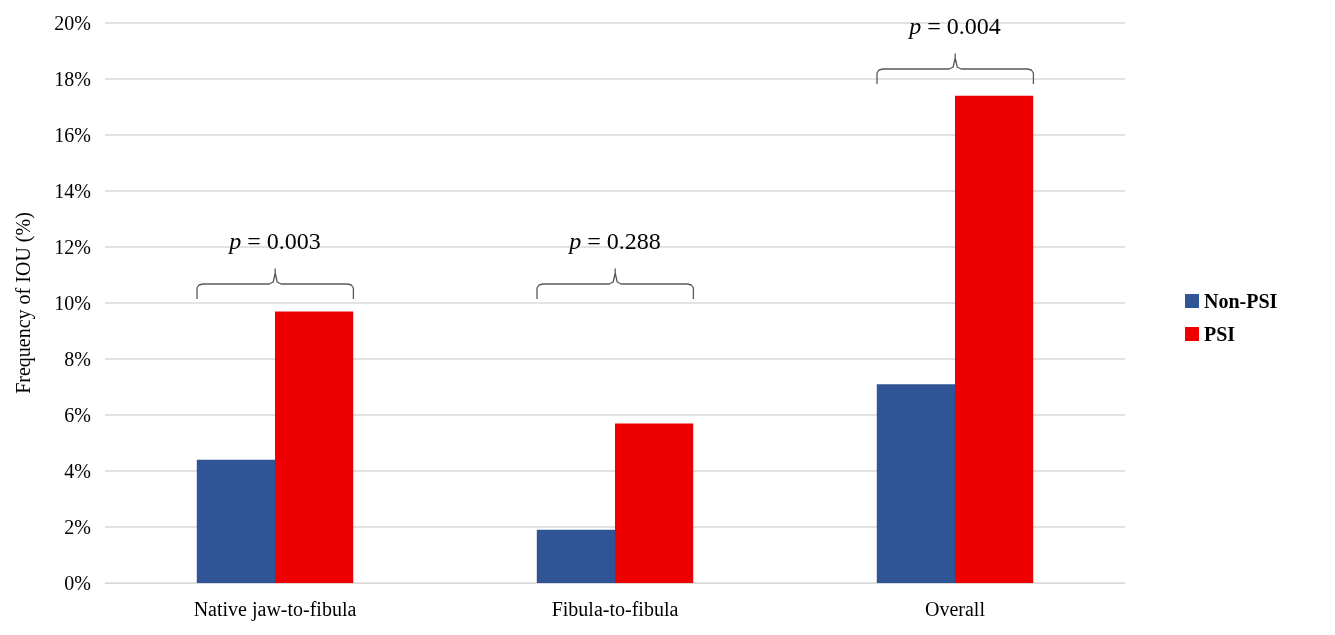 This screenshot has width=1335, height=635. Describe the element at coordinates (77, 415) in the screenshot. I see `y-tick-label: 6%` at that location.